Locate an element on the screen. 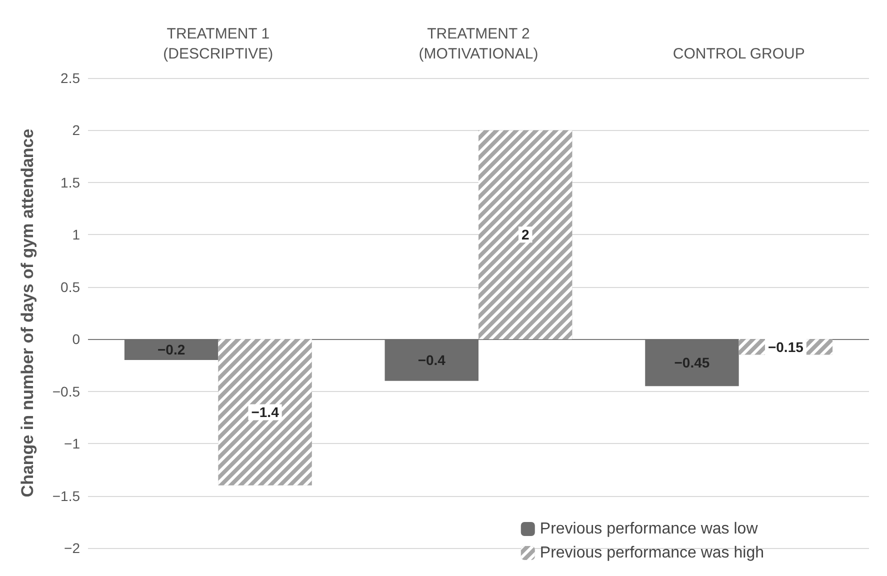  y-tick-label: 1 is located at coordinates (76, 234).